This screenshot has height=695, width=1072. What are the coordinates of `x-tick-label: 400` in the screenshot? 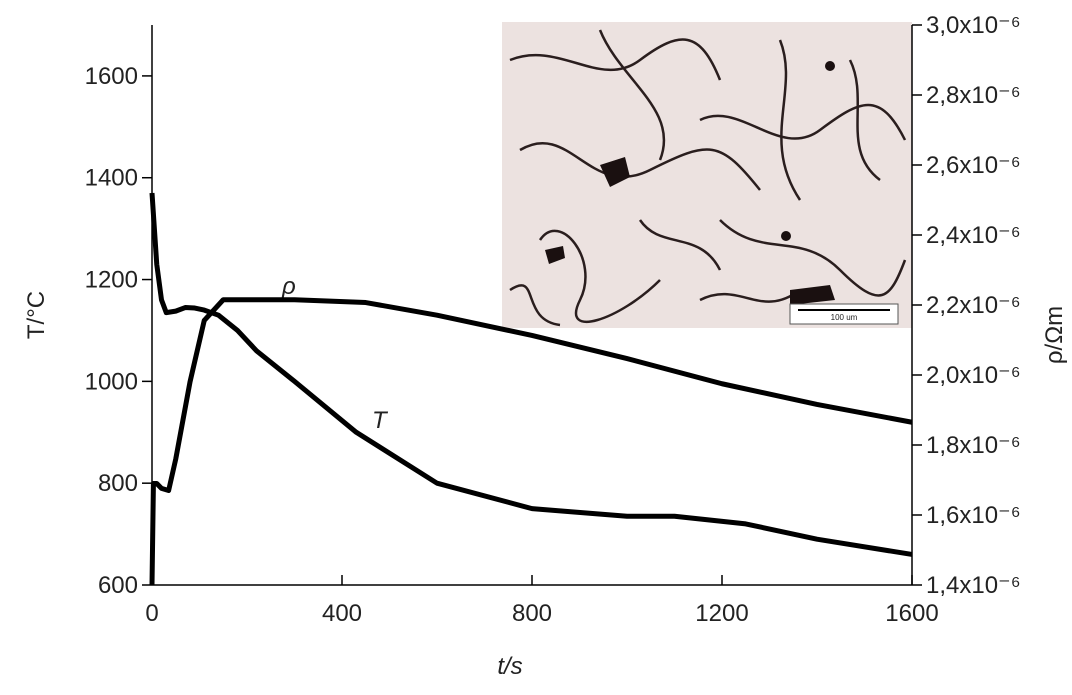 It's located at (342, 613).